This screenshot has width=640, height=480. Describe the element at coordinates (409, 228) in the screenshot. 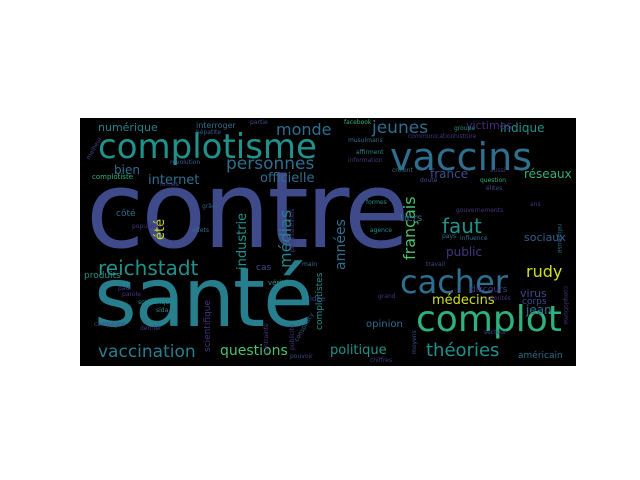

I see `word-francais: français` at that location.